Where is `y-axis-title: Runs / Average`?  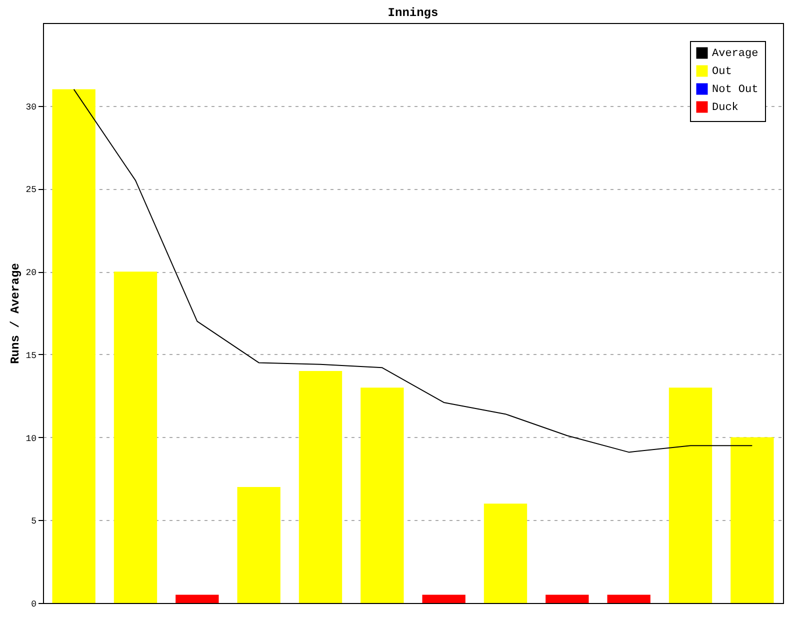 y-axis-title: Runs / Average is located at coordinates (15, 313).